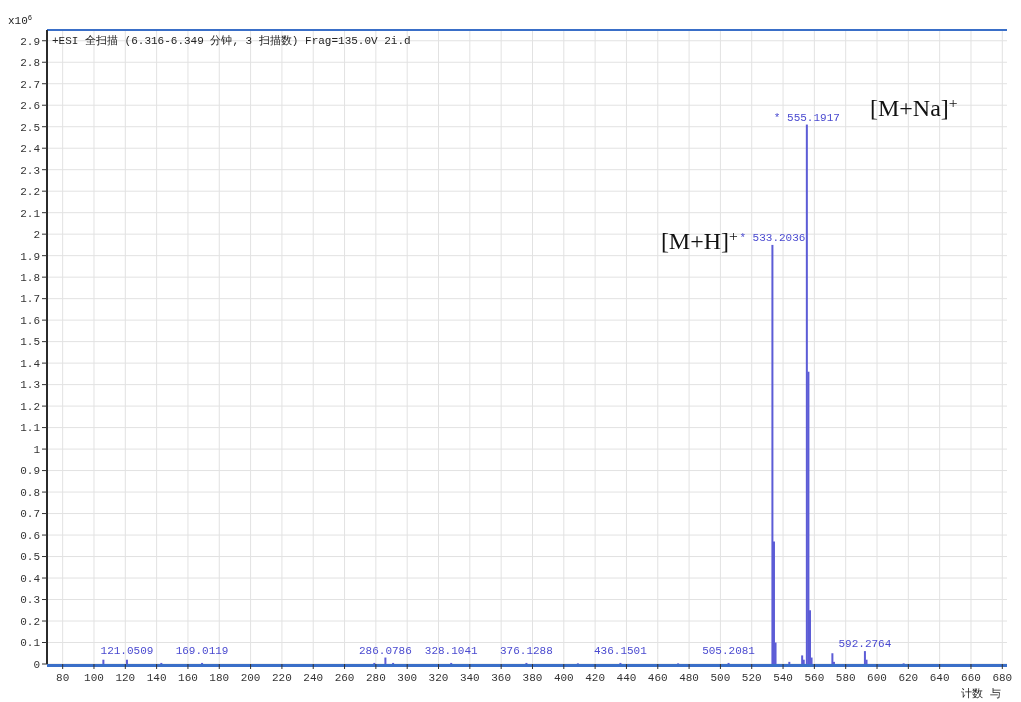 The height and width of the screenshot is (702, 1021). What do you see at coordinates (729, 651) in the screenshot?
I see `annotation: 505.2081` at bounding box center [729, 651].